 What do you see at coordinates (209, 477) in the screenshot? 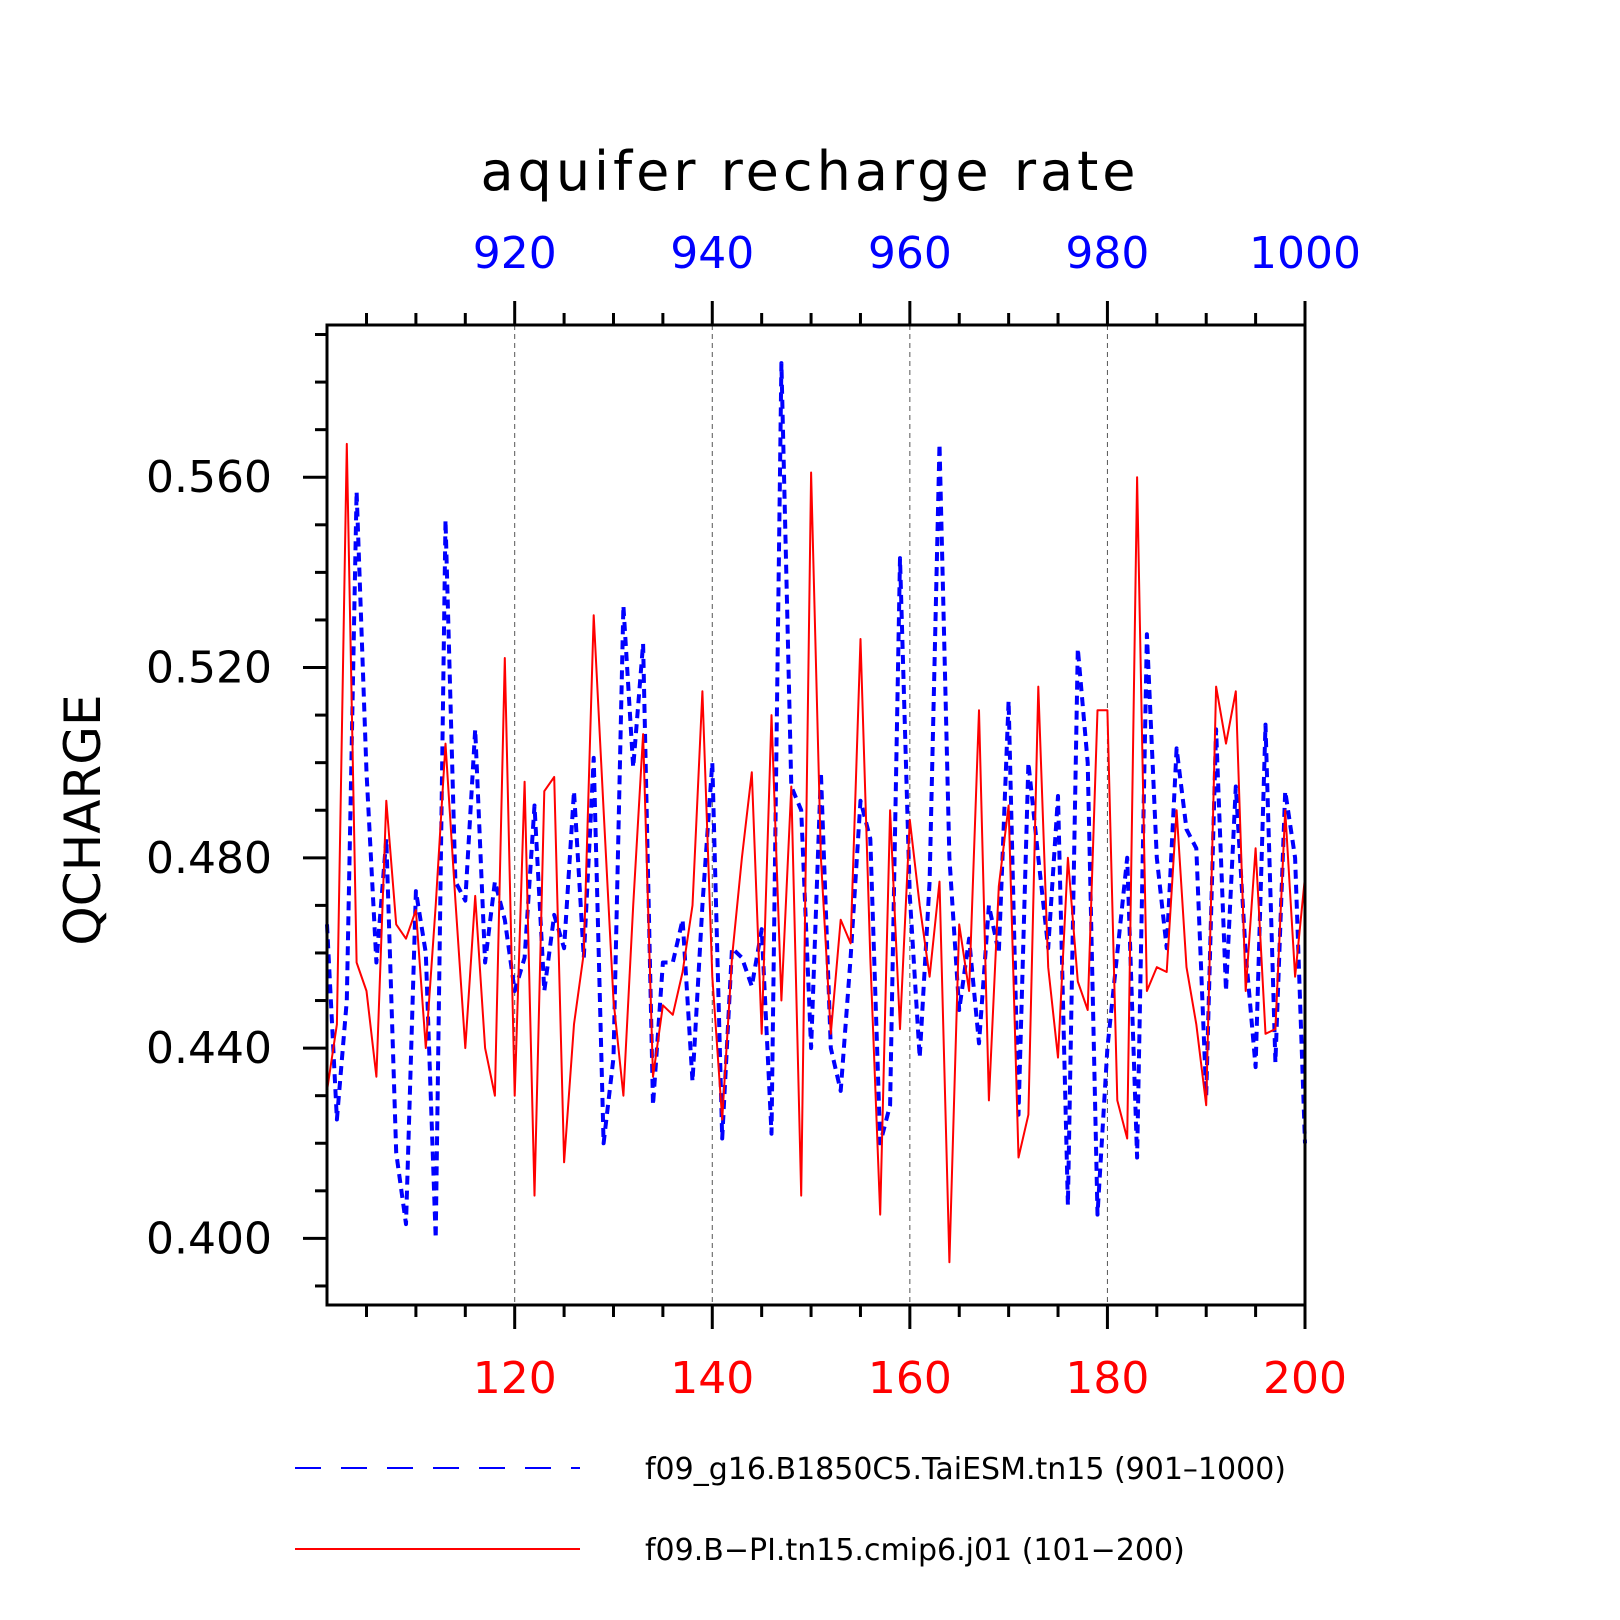
I see `y-tick-label: 0.560` at bounding box center [209, 477].